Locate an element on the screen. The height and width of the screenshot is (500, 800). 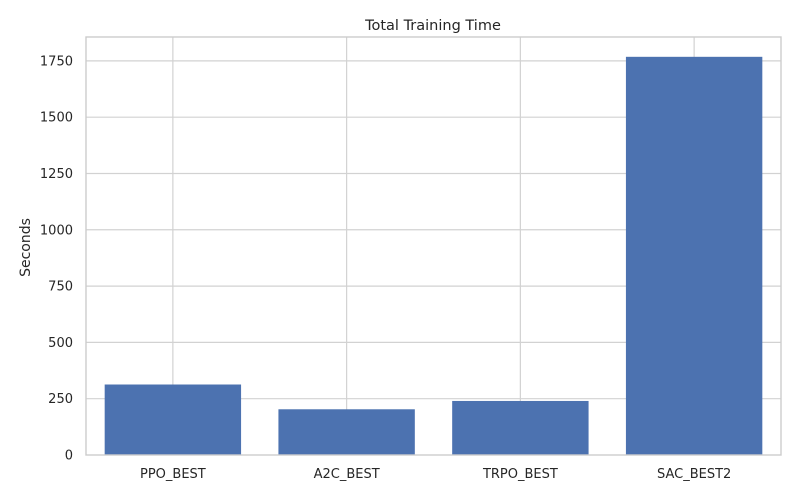
y-tick-label: 0 is located at coordinates (69, 456).